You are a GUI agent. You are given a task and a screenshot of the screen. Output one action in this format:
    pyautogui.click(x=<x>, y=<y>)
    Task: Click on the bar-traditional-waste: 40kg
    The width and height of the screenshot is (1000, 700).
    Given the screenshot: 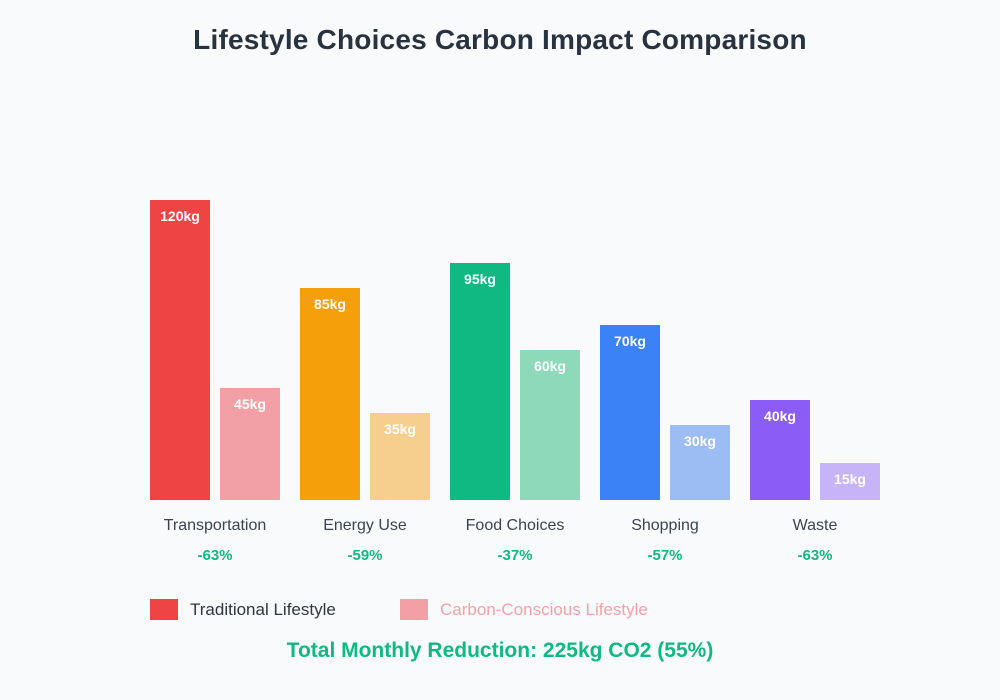 What is the action you would take?
    pyautogui.click(x=780, y=450)
    